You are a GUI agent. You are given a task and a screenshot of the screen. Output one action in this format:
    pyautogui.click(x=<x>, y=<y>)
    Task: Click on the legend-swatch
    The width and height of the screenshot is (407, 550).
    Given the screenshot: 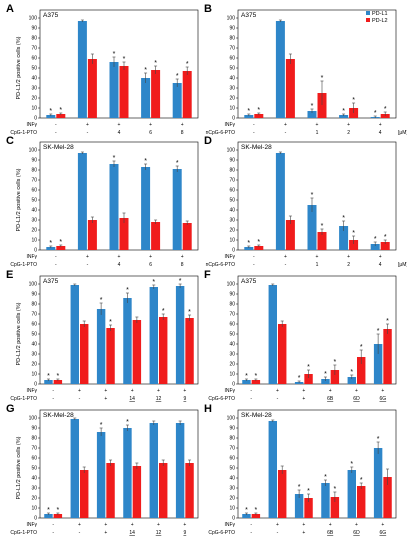 What is the action you would take?
    pyautogui.click(x=368, y=13)
    